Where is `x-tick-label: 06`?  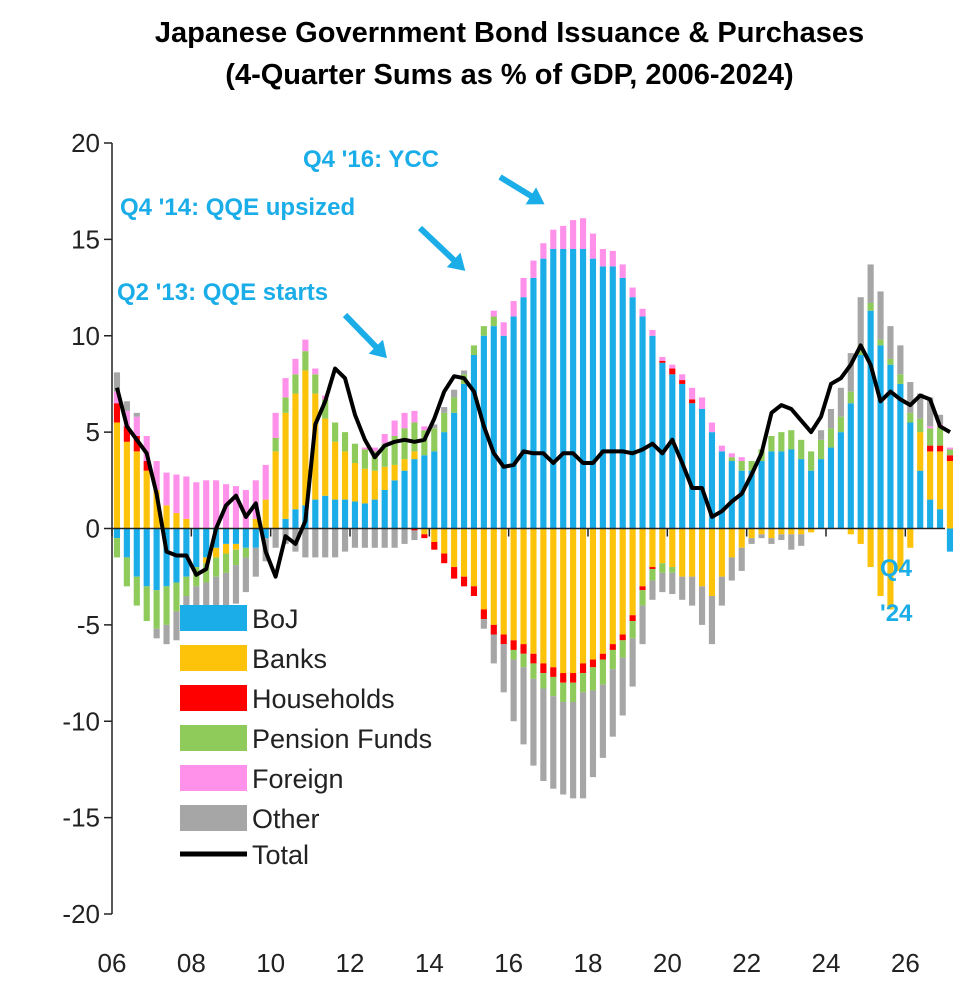 x-tick-label: 06 is located at coordinates (112, 963).